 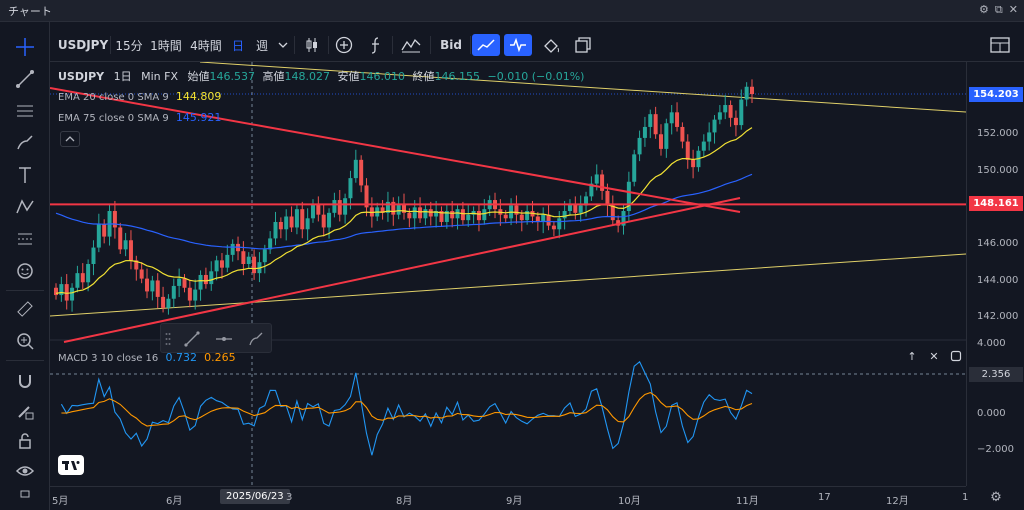 What do you see at coordinates (518, 45) in the screenshot?
I see `oscillator-toggle` at bounding box center [518, 45].